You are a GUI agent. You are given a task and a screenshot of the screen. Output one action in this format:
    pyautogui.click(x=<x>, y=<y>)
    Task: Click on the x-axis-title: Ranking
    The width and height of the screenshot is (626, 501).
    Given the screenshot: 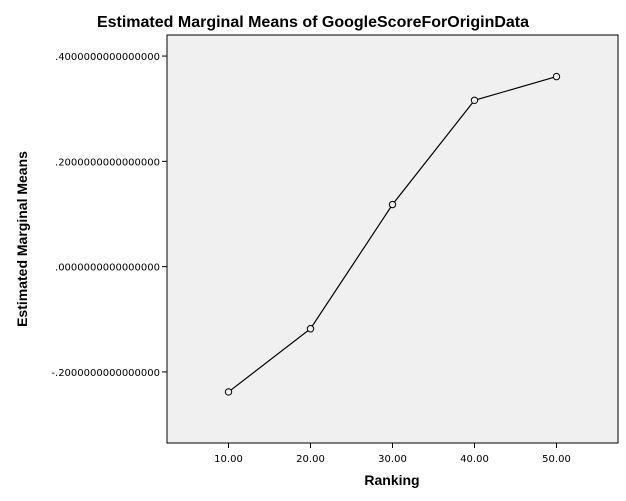 What is the action you would take?
    pyautogui.click(x=391, y=480)
    